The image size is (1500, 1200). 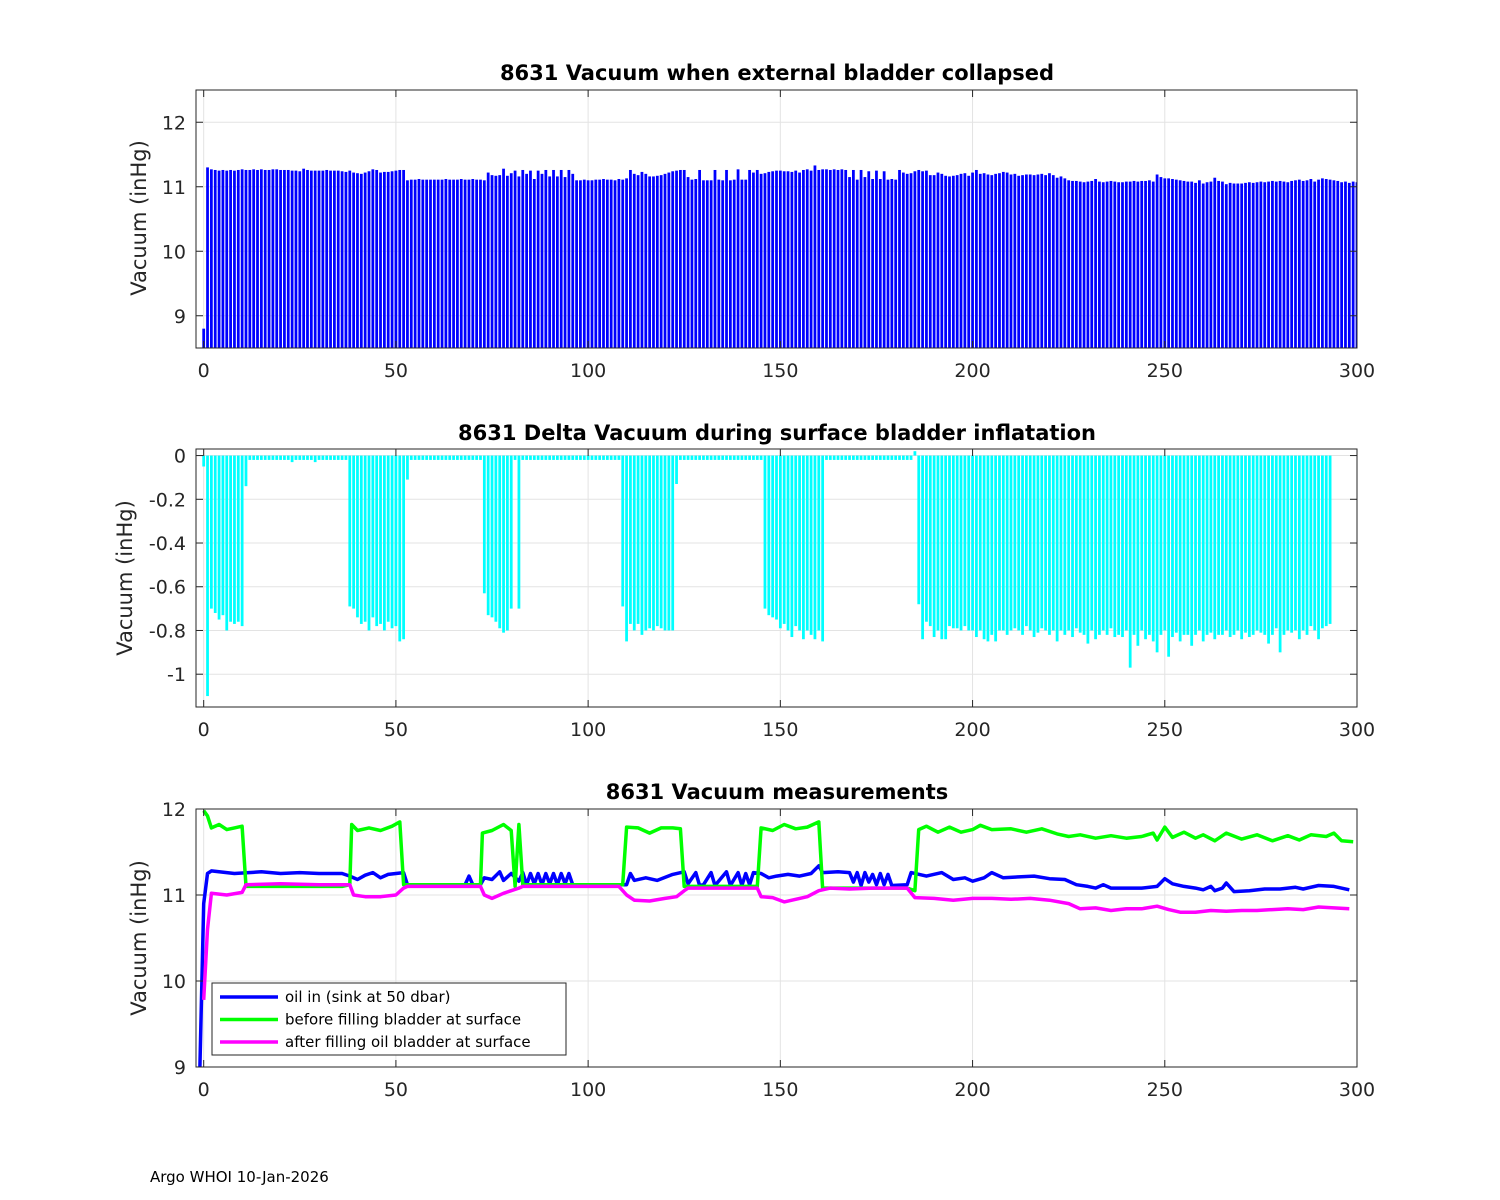 What do you see at coordinates (1357, 1090) in the screenshot?
I see `x-tick-label: 300` at bounding box center [1357, 1090].